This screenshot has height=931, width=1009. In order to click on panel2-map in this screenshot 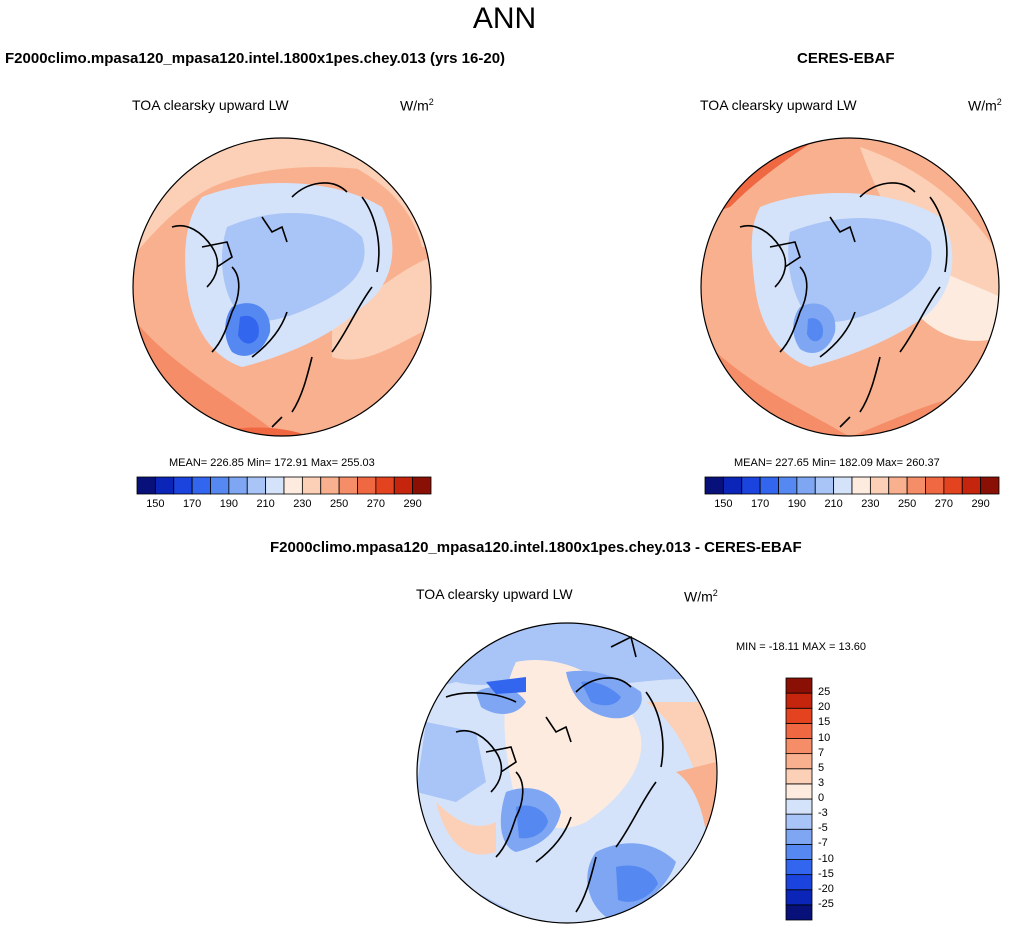, I will do `click(850, 287)`.